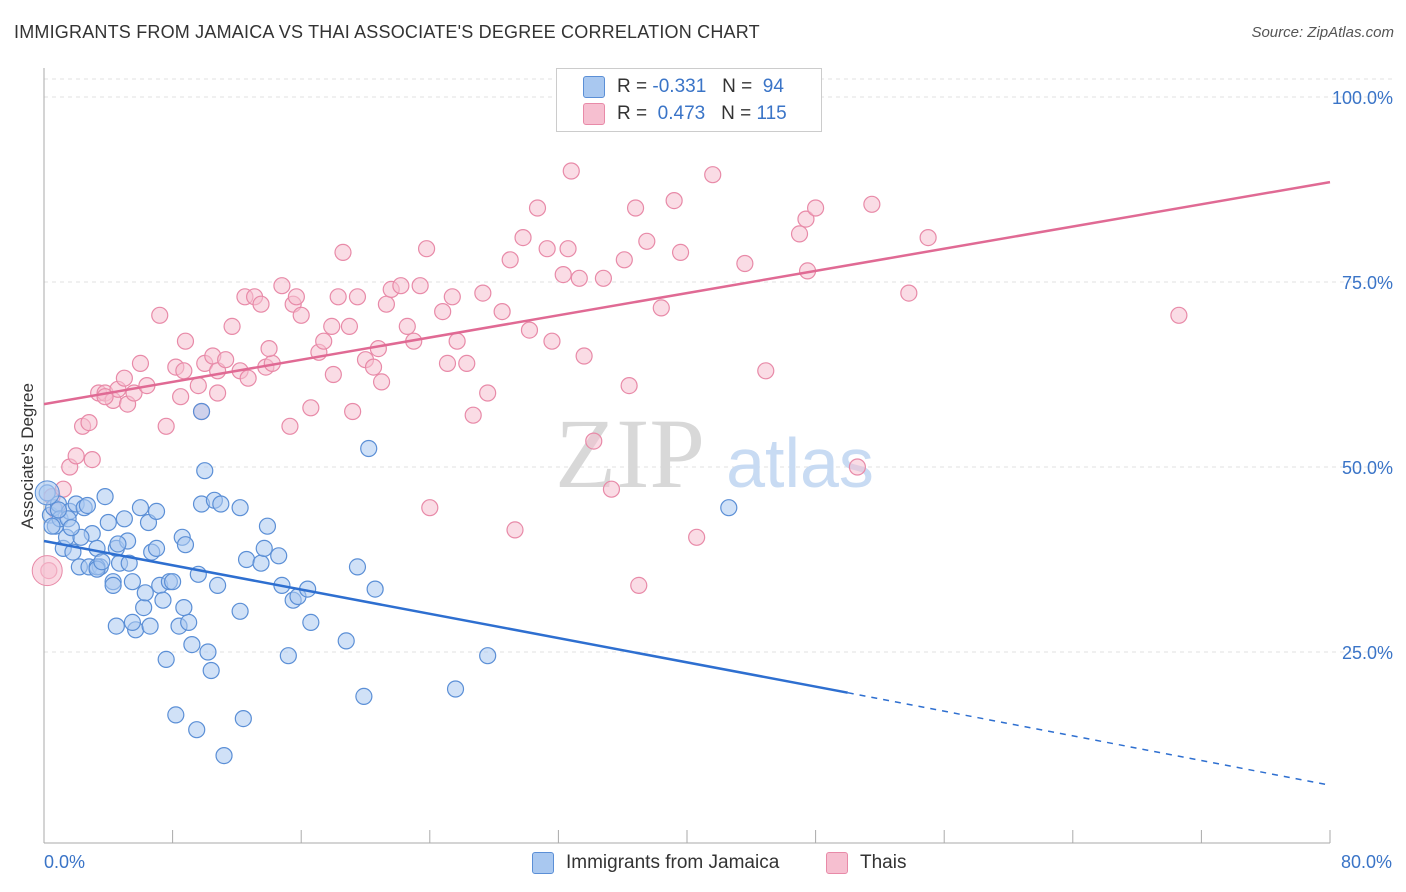  What do you see at coordinates (773, 86) in the screenshot?
I see `stats-n-value: 94` at bounding box center [773, 86].